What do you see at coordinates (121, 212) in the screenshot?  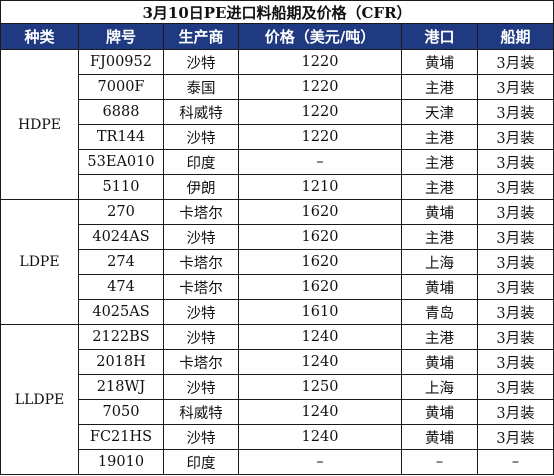 I see `grade-cell: 270` at bounding box center [121, 212].